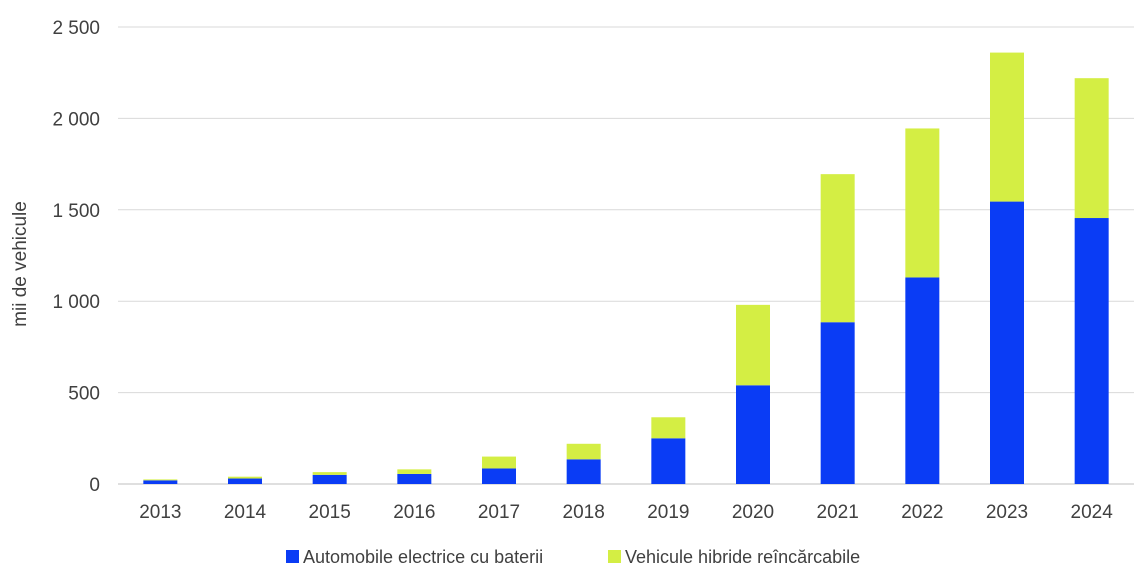  I want to click on legend-label: Vehicule hibride reîncărcabile, so click(742, 557).